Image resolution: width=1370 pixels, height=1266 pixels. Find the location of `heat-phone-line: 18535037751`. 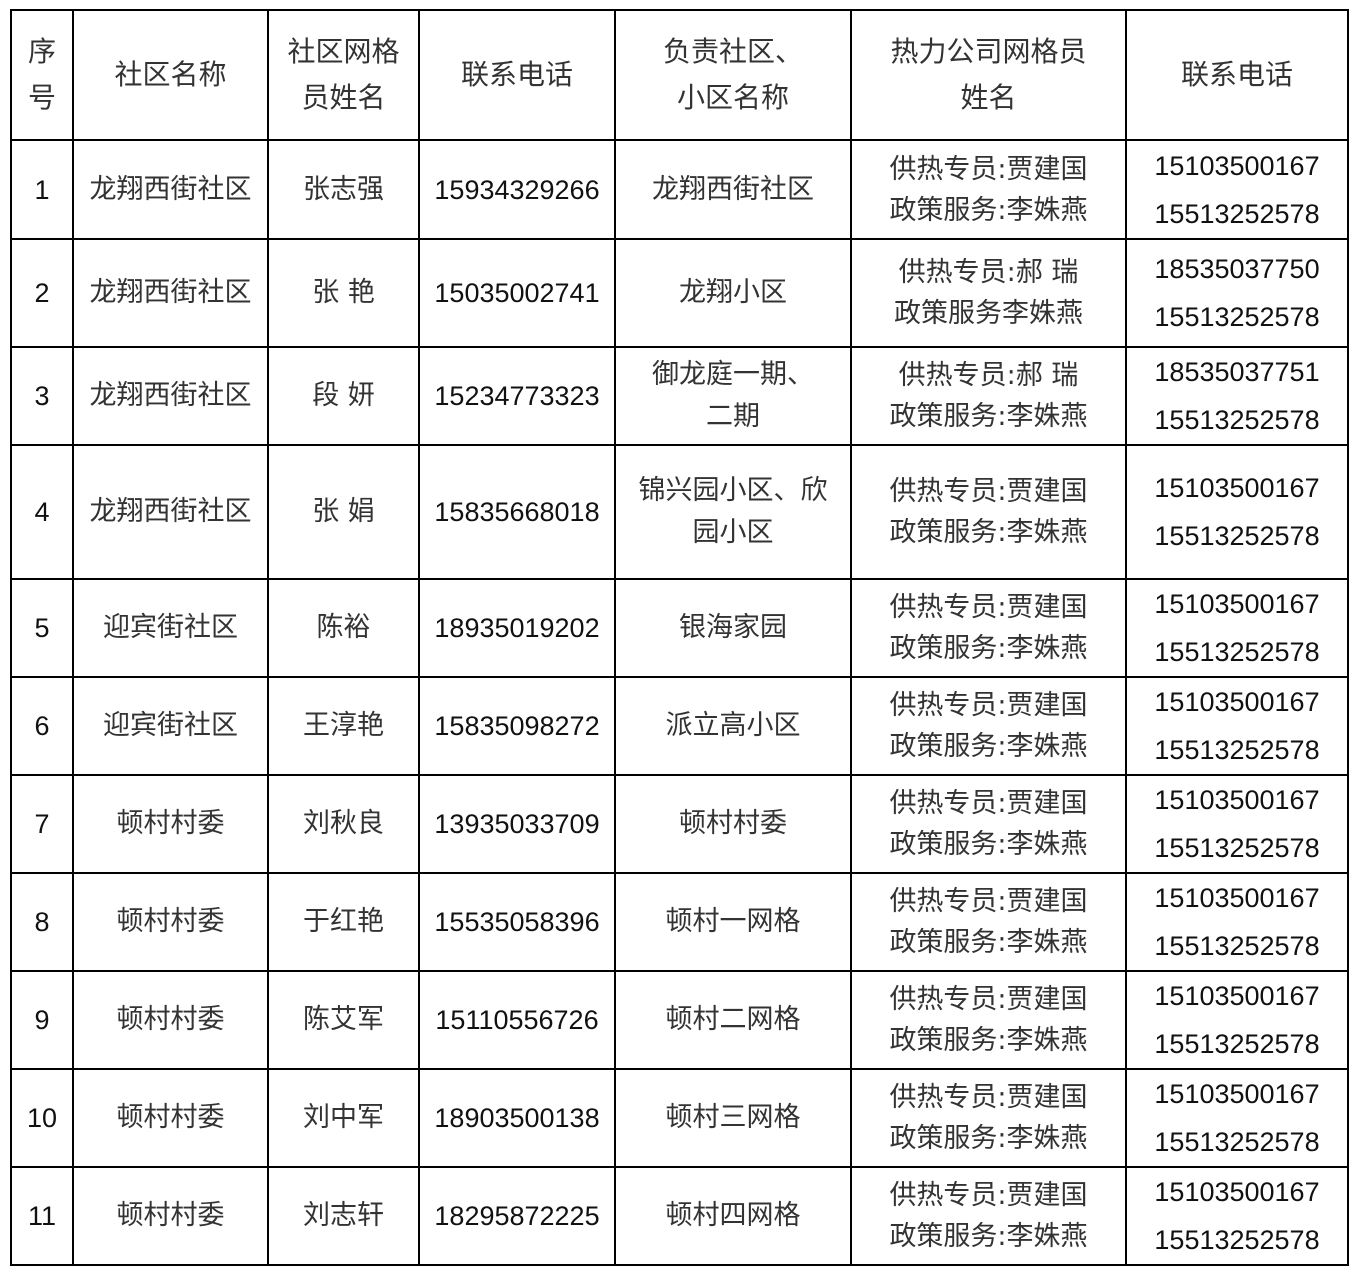

heat-phone-line: 18535037751 is located at coordinates (1237, 372).